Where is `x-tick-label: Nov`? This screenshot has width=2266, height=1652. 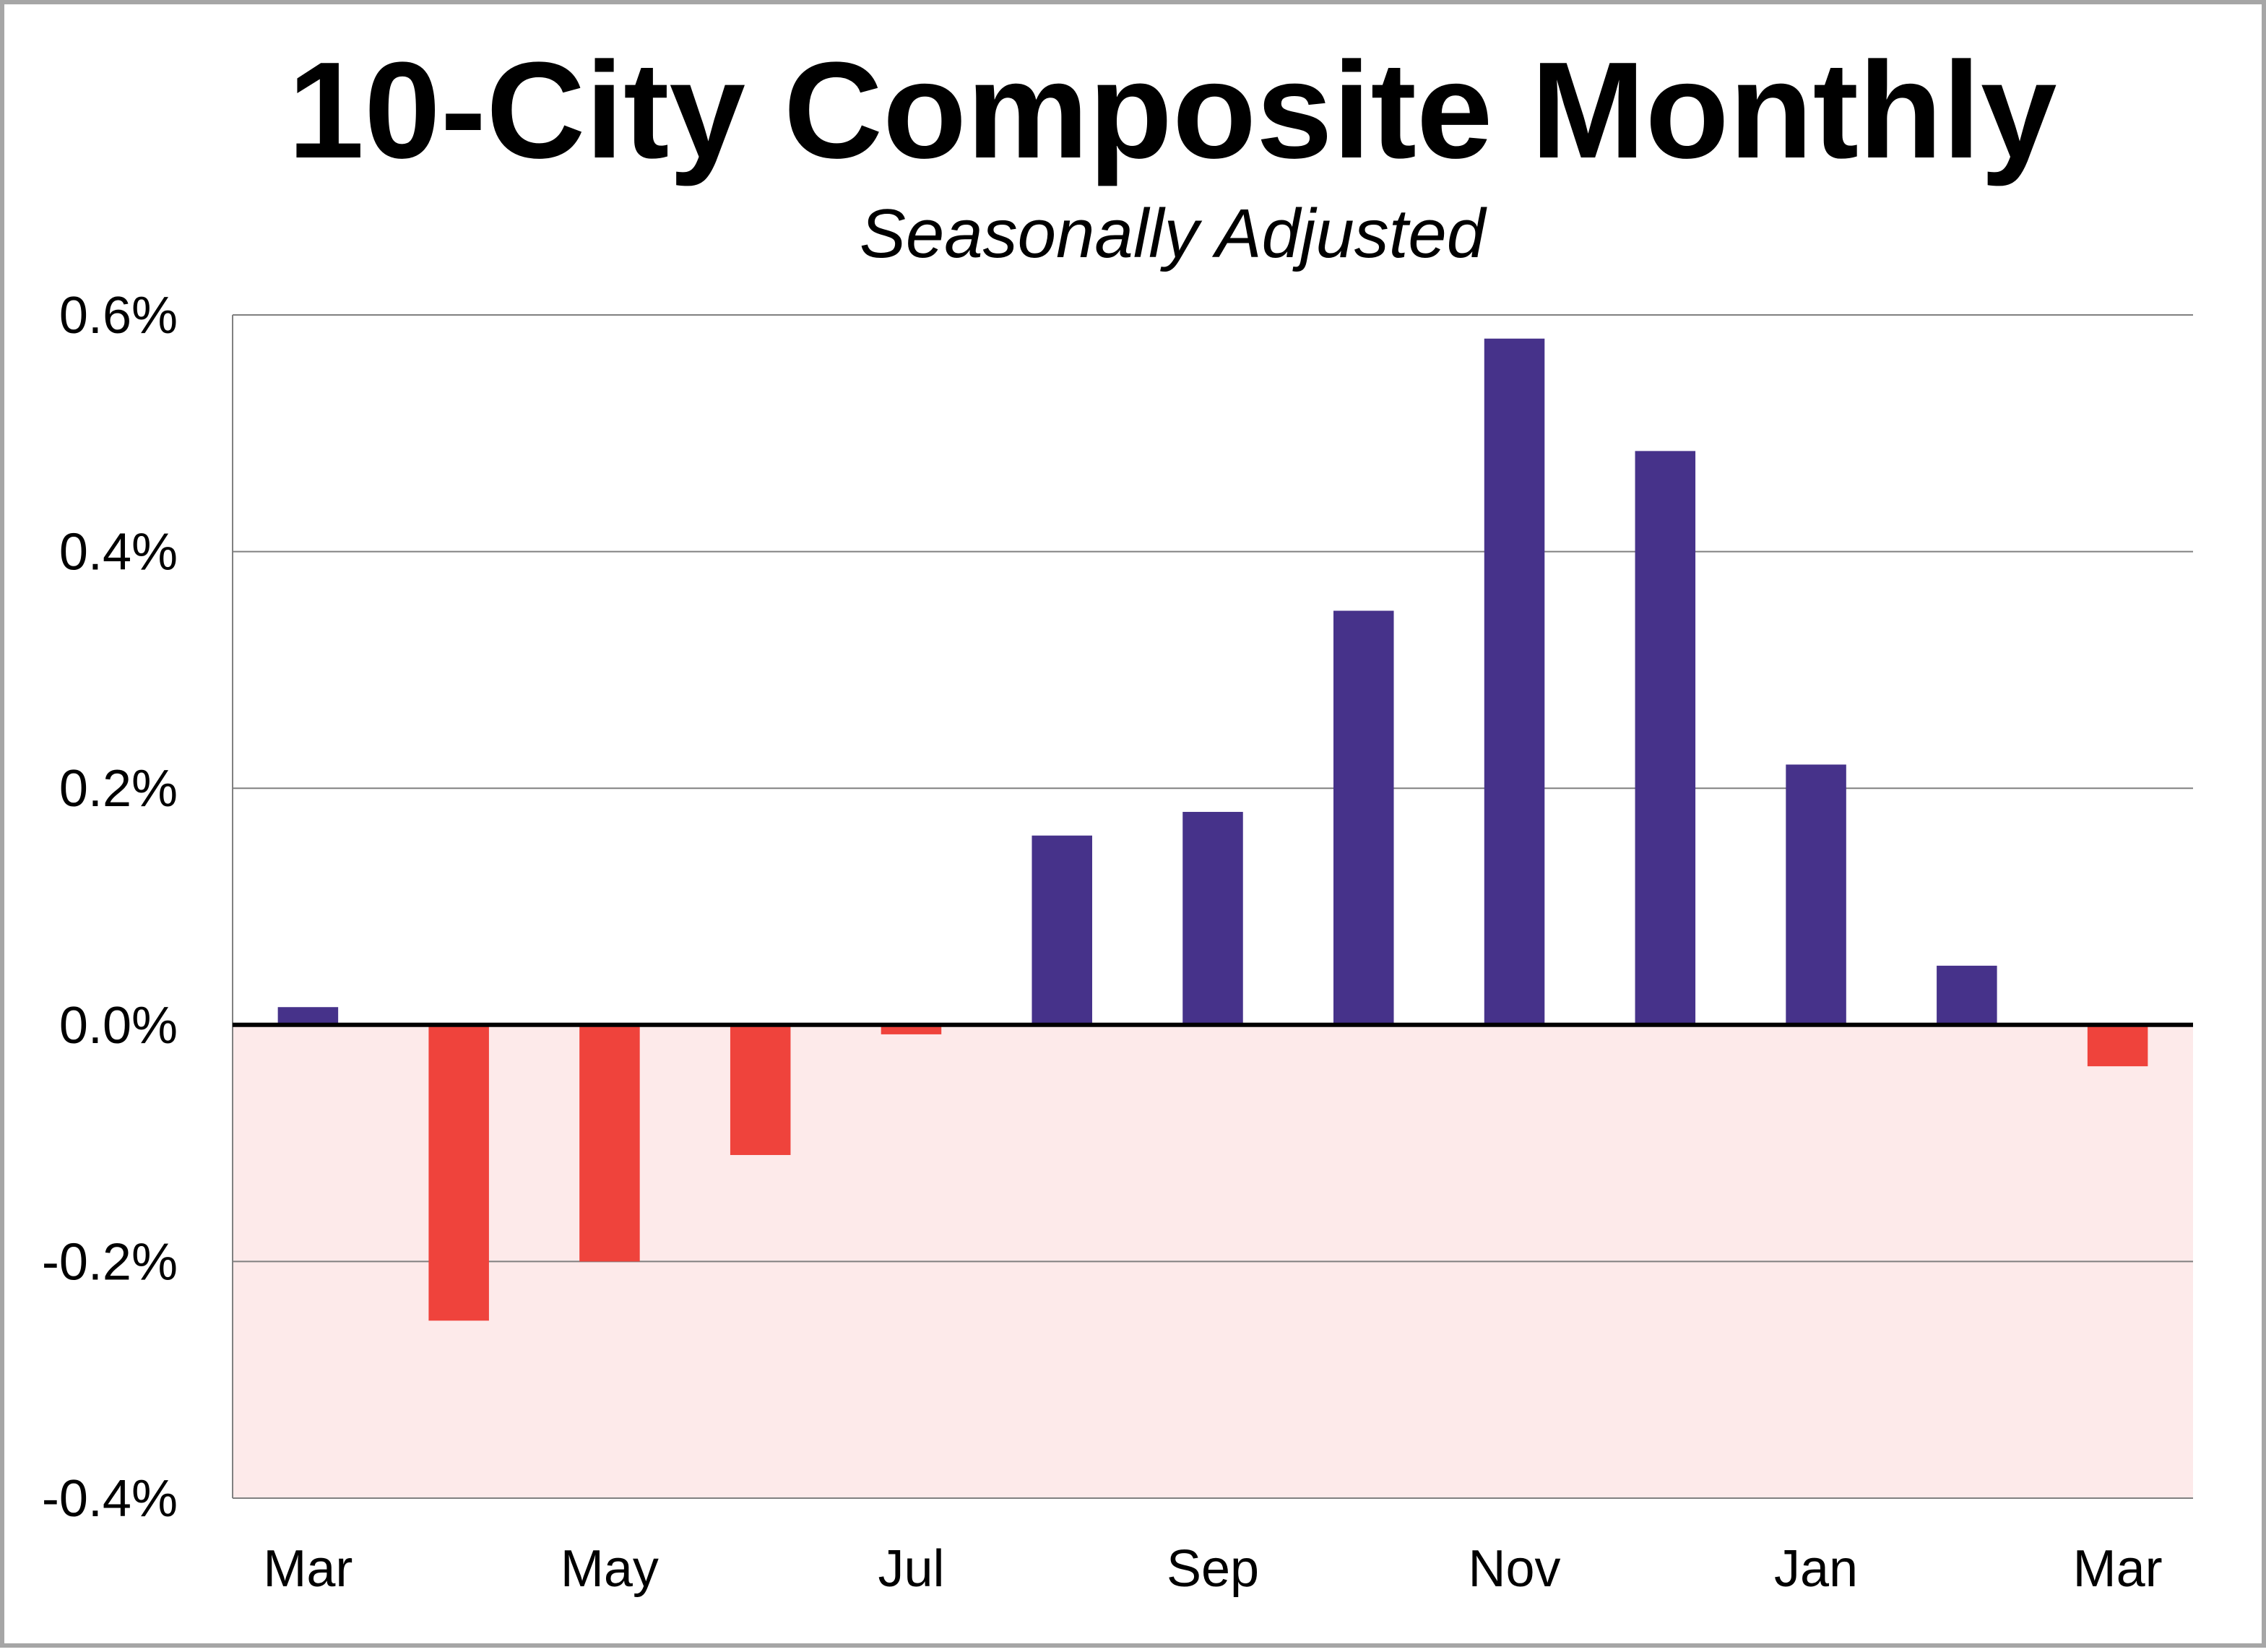 x-tick-label: Nov is located at coordinates (1515, 1569).